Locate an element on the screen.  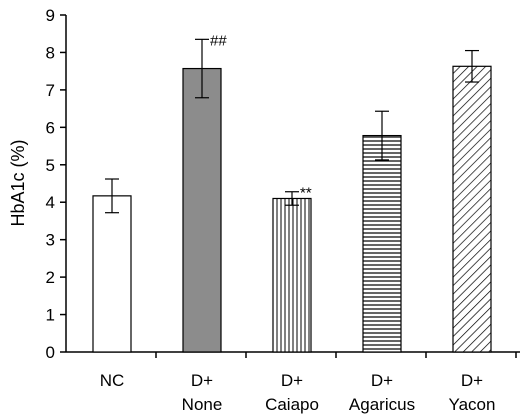
significance-marker: ** is located at coordinates (306, 193).